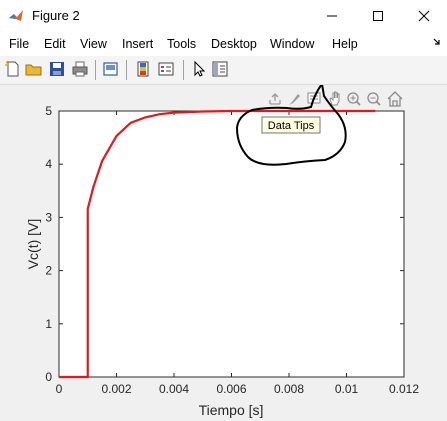 The height and width of the screenshot is (421, 447). What do you see at coordinates (13, 69) in the screenshot?
I see `new-figure-icon` at bounding box center [13, 69].